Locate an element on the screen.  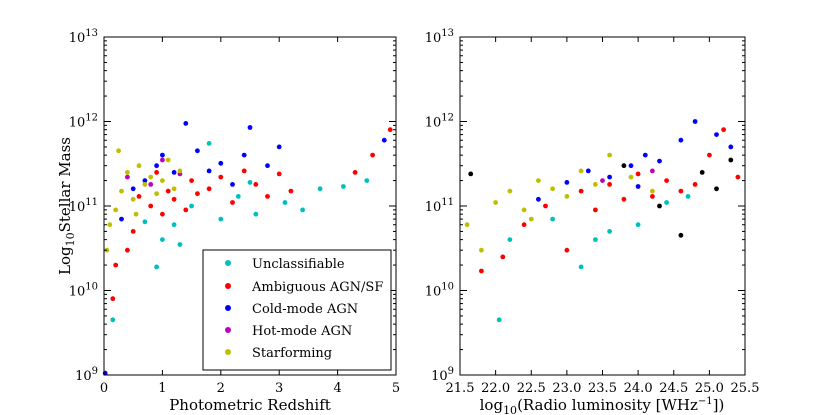
left-x-tick-label-3: 3 is located at coordinates (279, 388).